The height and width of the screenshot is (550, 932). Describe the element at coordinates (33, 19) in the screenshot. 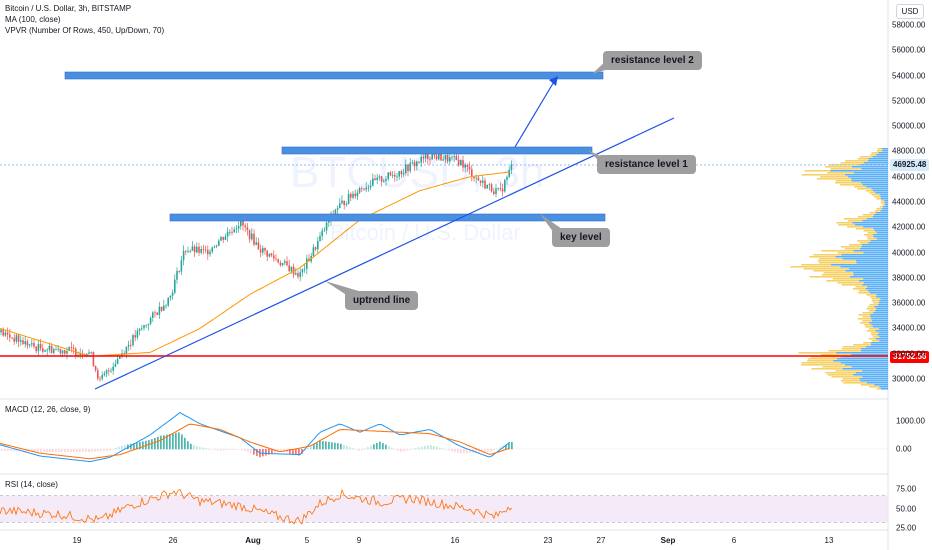

I see `ma-legend: MA (100, close)` at that location.